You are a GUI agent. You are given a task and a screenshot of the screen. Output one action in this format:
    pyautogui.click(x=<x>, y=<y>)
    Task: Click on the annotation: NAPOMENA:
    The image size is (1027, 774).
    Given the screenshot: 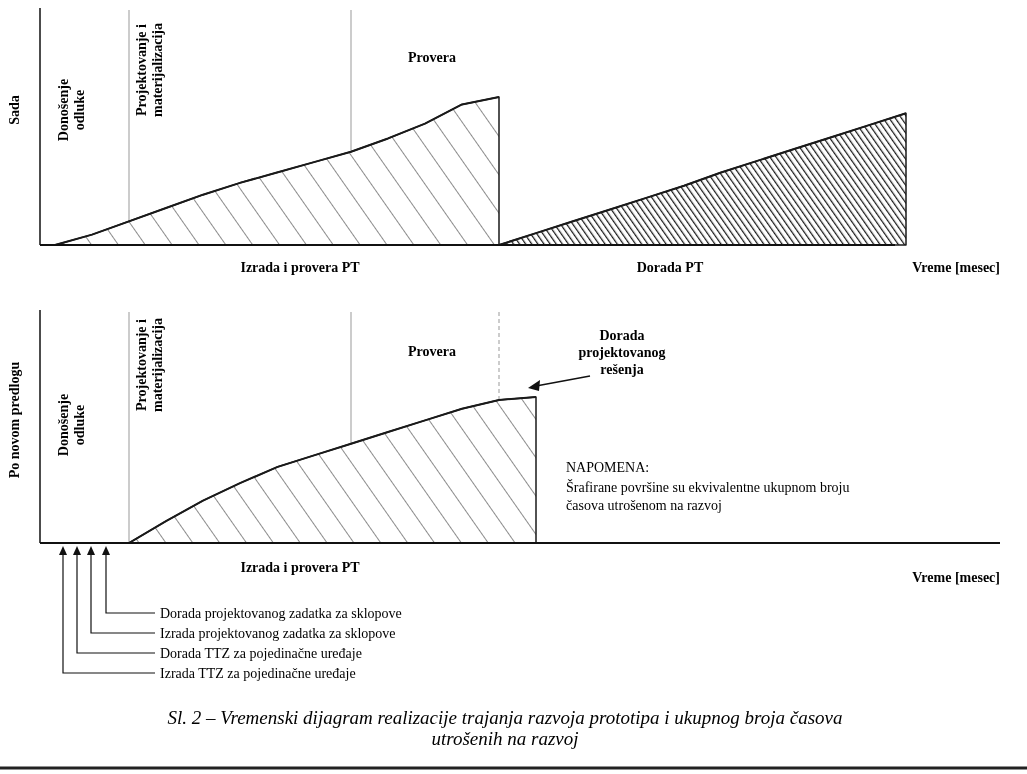 What is the action you would take?
    pyautogui.click(x=608, y=467)
    